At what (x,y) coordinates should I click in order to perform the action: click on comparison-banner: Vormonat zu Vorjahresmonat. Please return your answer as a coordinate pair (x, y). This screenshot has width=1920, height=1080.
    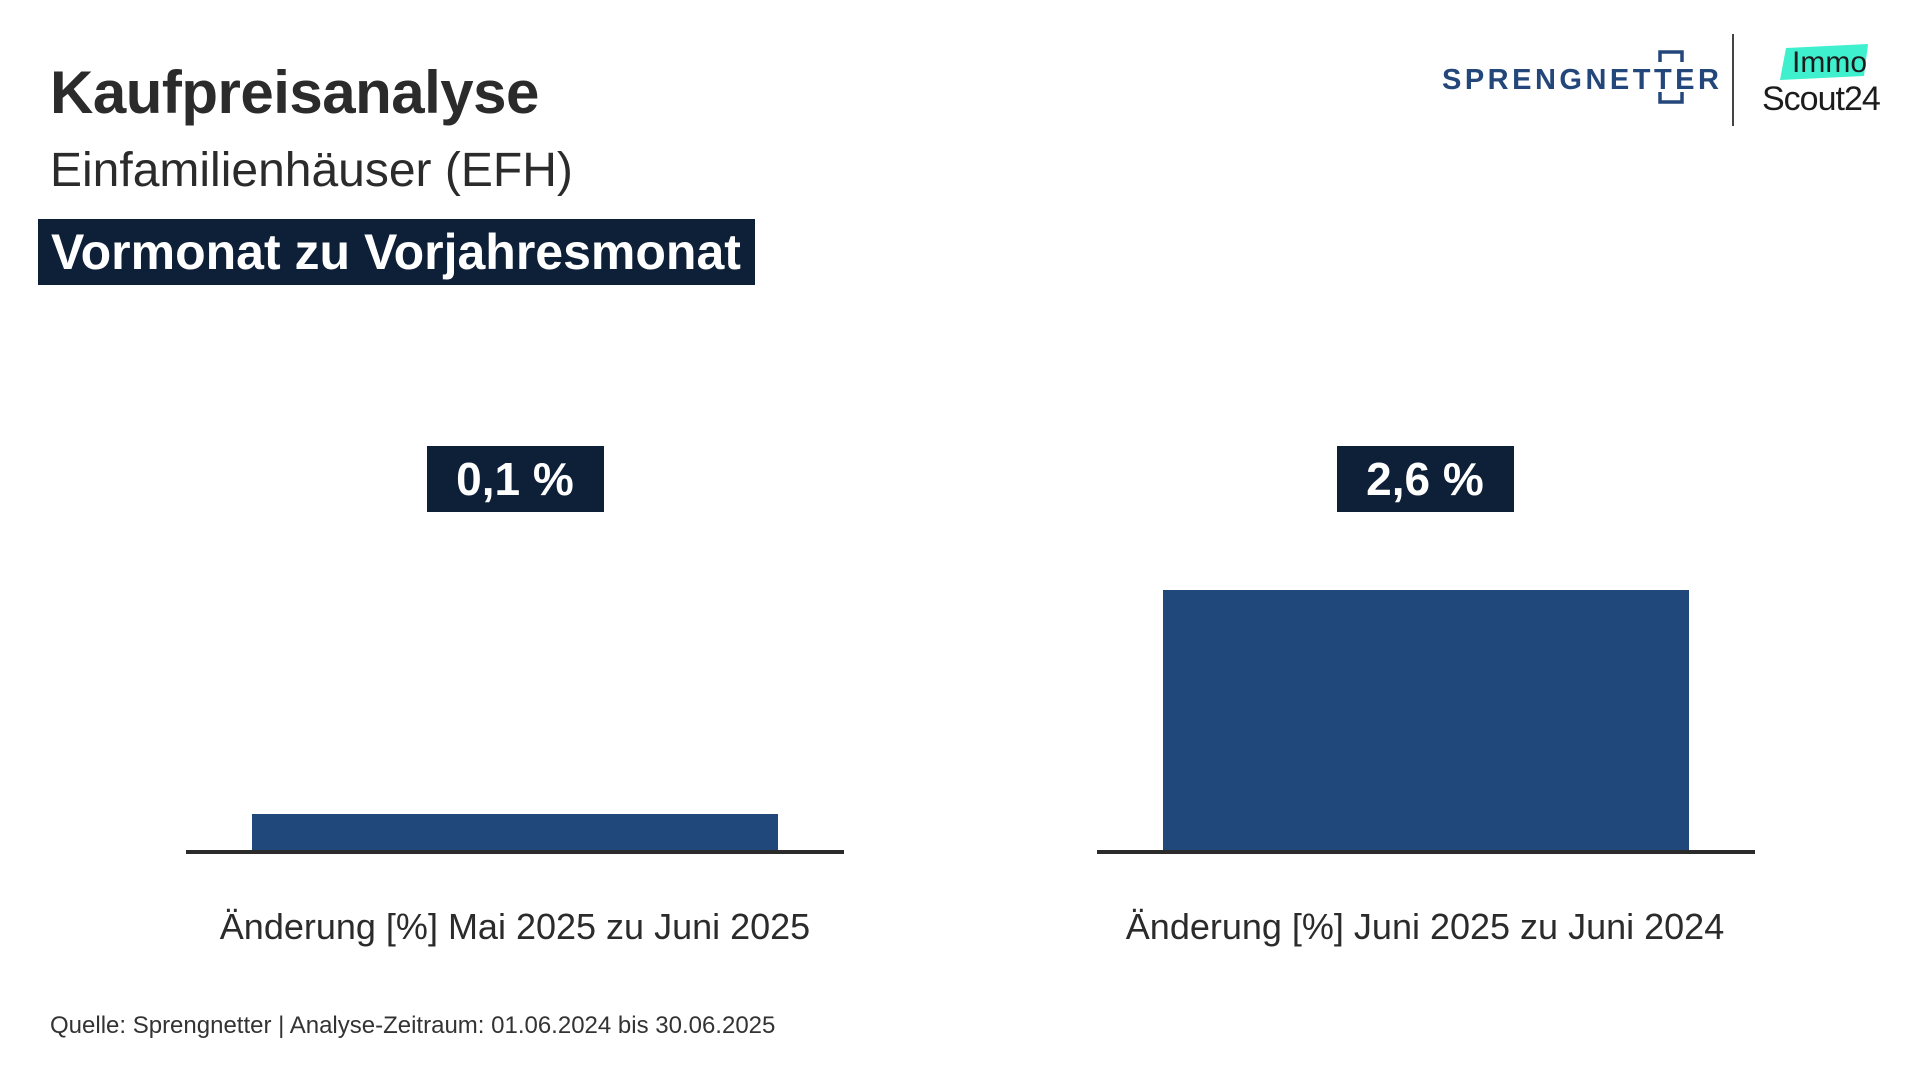
    Looking at the image, I should click on (396, 252).